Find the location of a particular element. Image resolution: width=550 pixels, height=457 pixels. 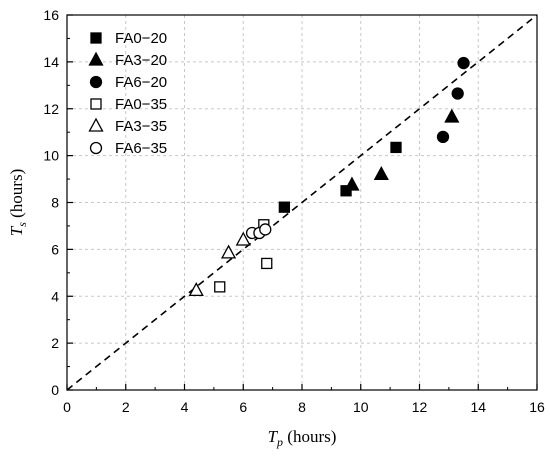

legend-label: FA6−35 is located at coordinates (141, 148).